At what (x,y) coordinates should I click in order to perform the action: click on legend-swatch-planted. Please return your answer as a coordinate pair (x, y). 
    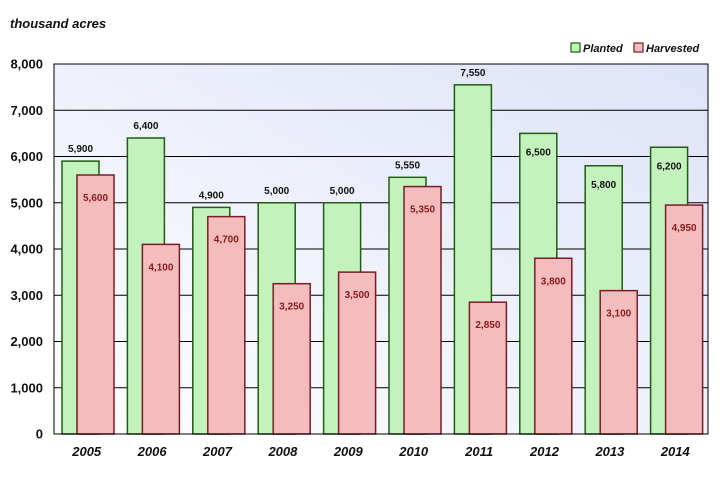
    Looking at the image, I should click on (575, 47).